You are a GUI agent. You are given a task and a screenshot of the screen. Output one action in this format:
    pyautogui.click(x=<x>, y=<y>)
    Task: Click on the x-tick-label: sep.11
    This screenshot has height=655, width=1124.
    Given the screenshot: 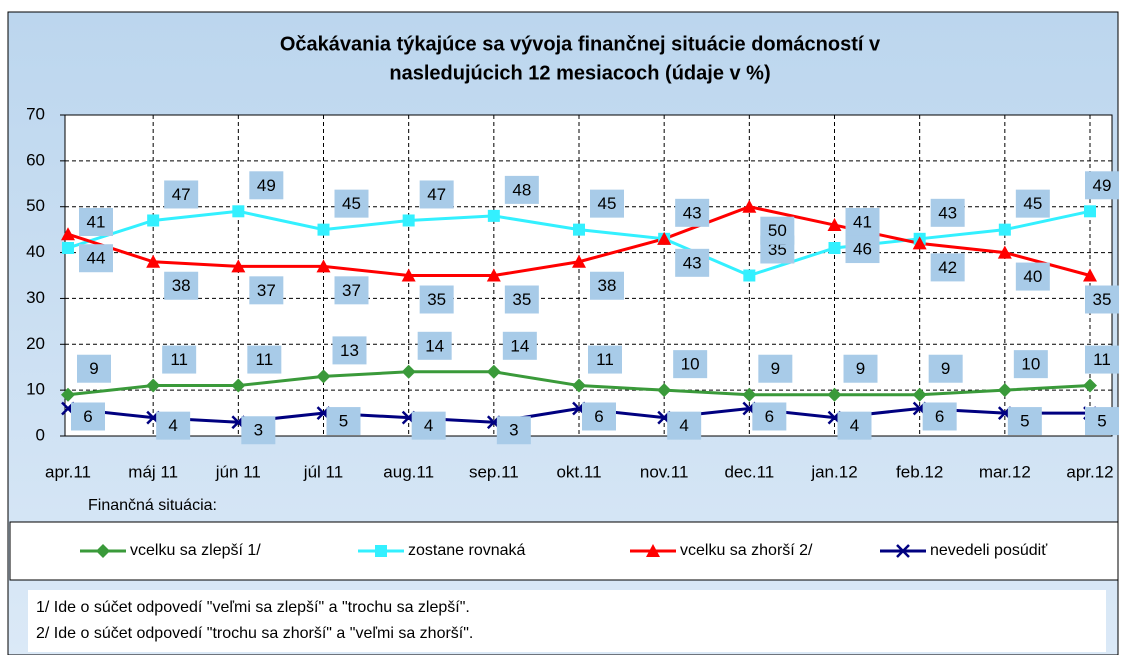 What is the action you would take?
    pyautogui.click(x=494, y=471)
    